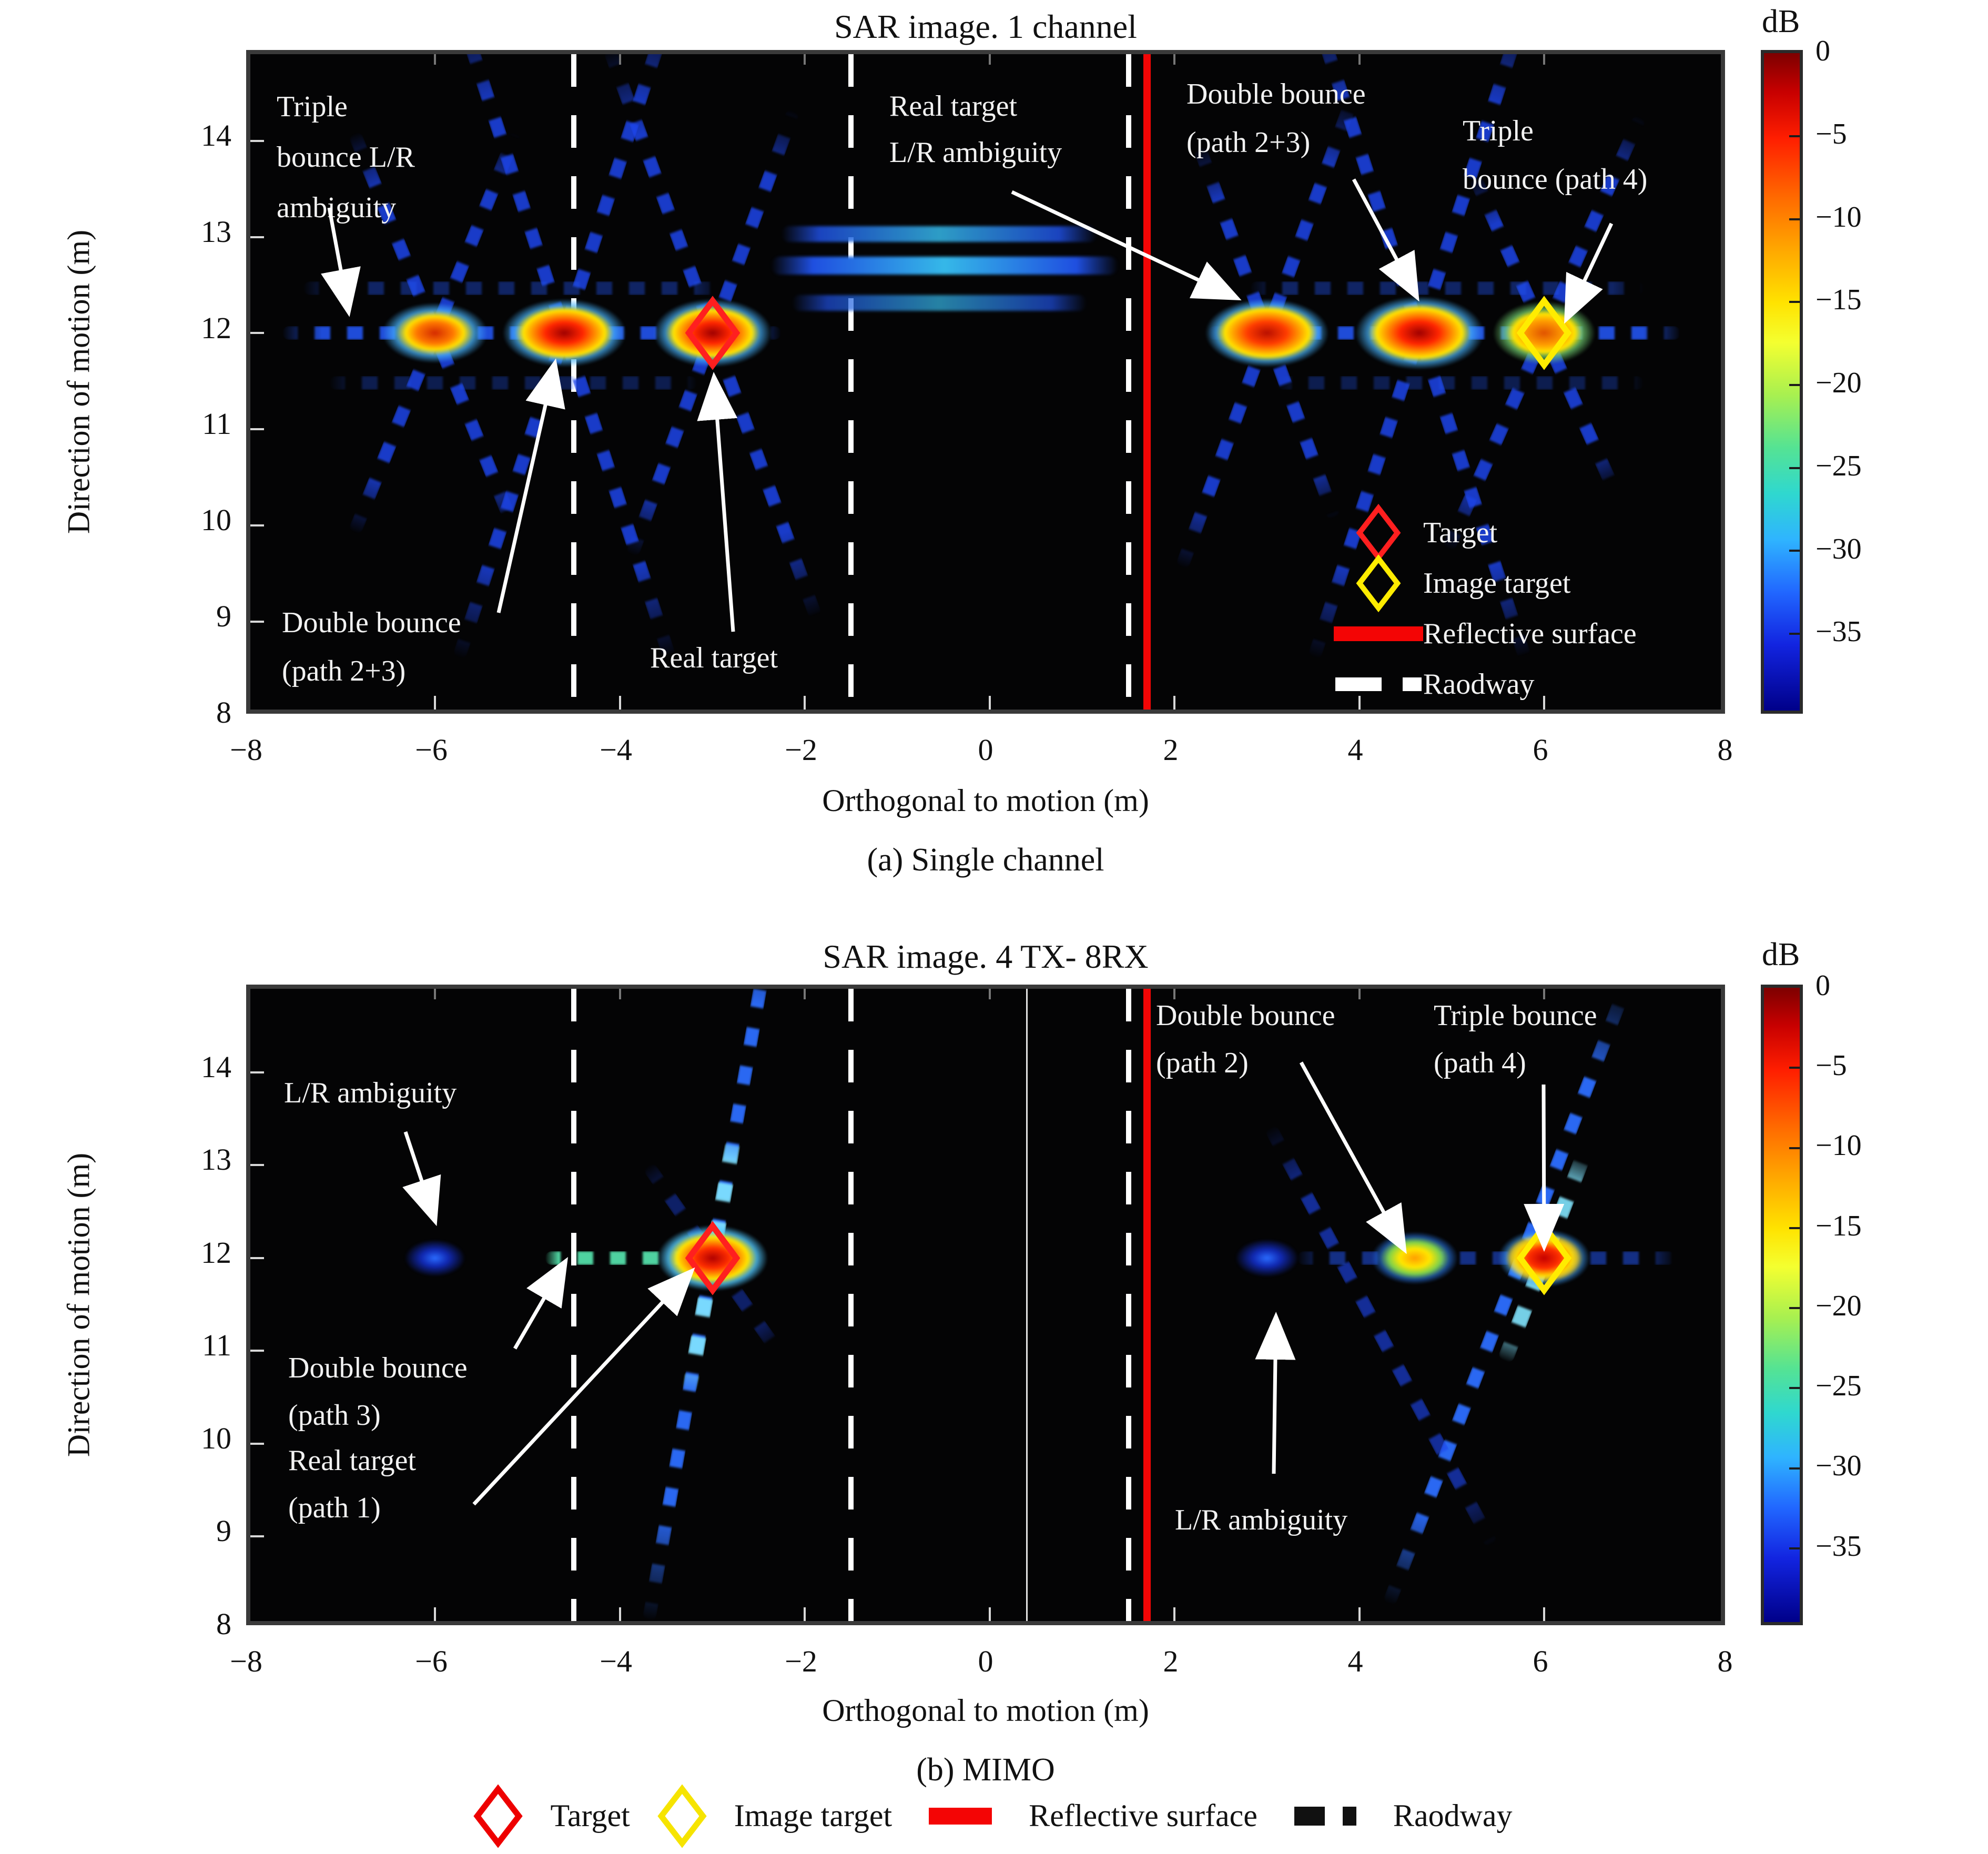  I want to click on annotation-triple-bounce-path4: Triple bounce (path 4), so click(1515, 1039).